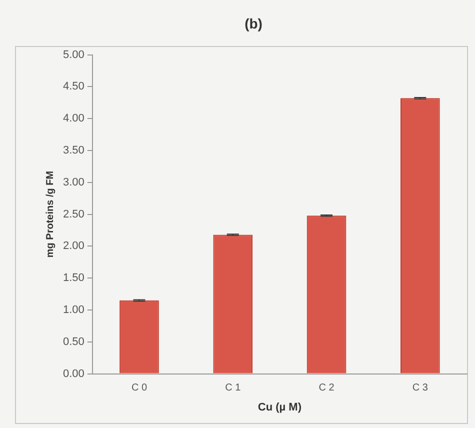 This screenshot has height=428, width=475. What do you see at coordinates (73, 246) in the screenshot?
I see `y-tick-label: 2.00` at bounding box center [73, 246].